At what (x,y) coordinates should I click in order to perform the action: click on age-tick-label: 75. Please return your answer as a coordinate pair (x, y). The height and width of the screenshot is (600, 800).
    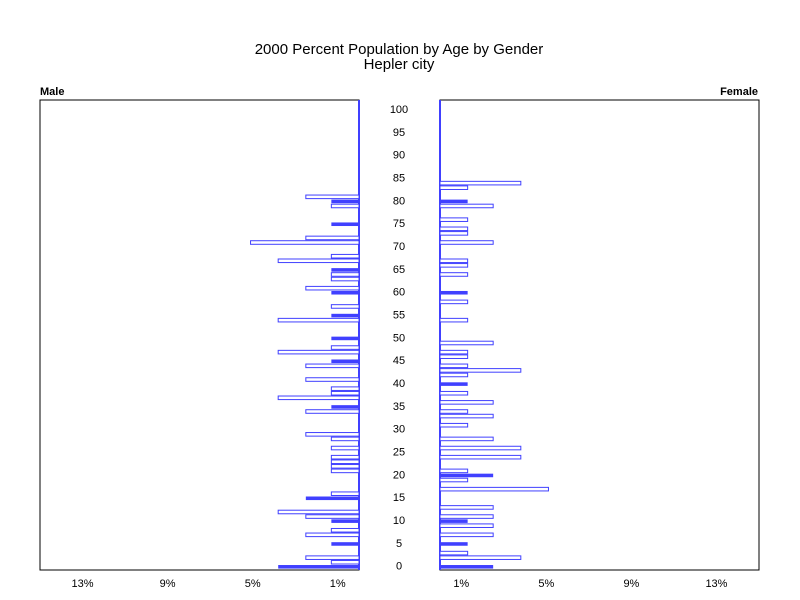
    Looking at the image, I should click on (399, 224).